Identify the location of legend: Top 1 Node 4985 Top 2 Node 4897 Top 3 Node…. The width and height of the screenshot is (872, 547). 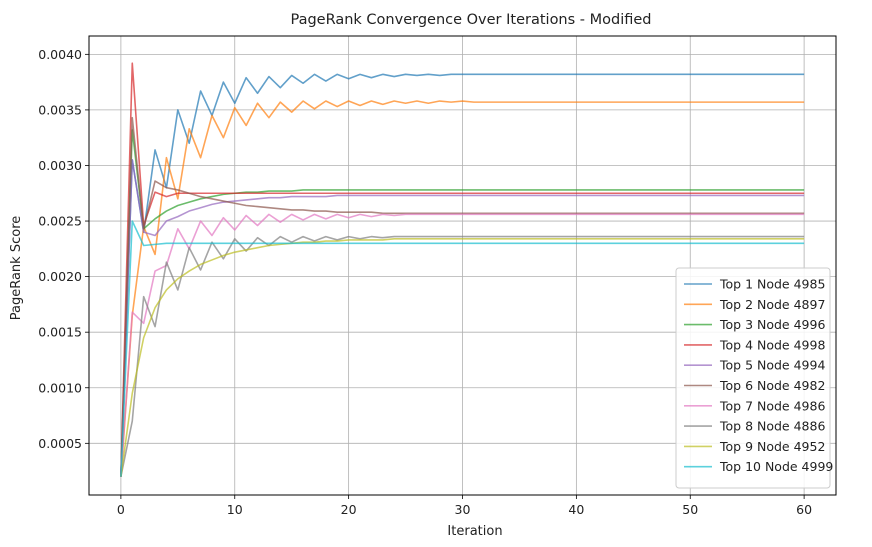
(754, 378).